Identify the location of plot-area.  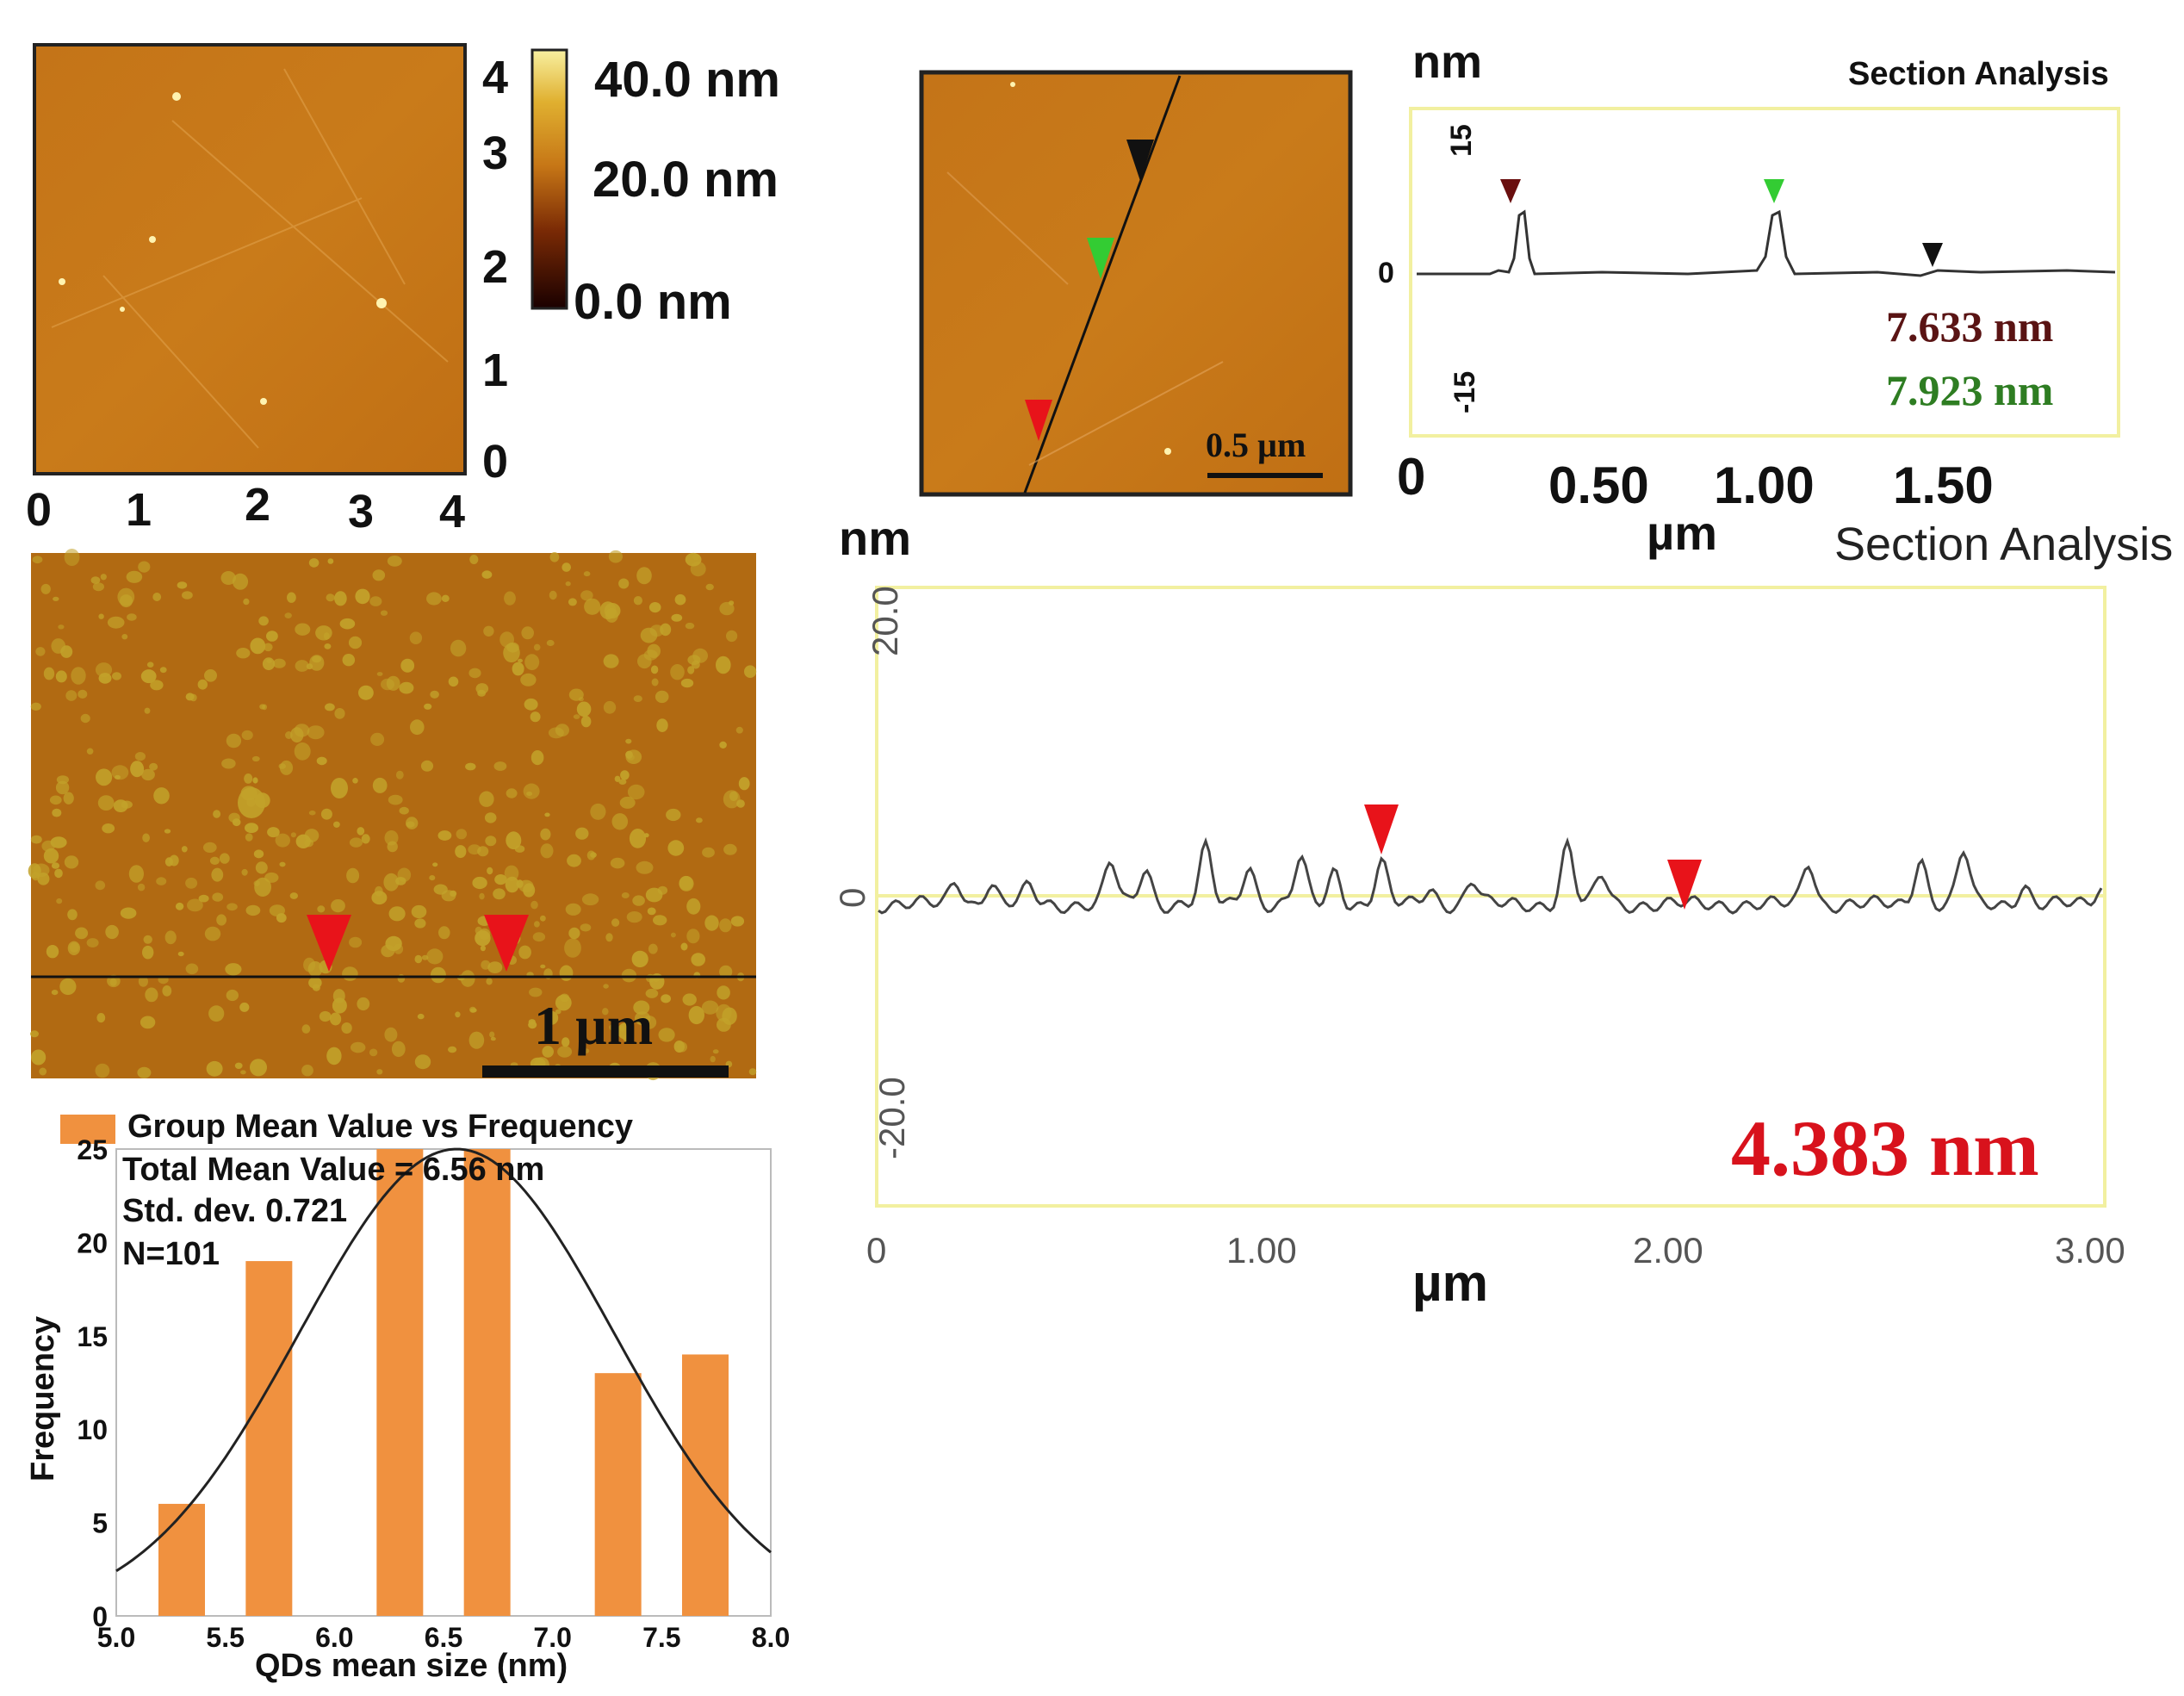
(444, 1382).